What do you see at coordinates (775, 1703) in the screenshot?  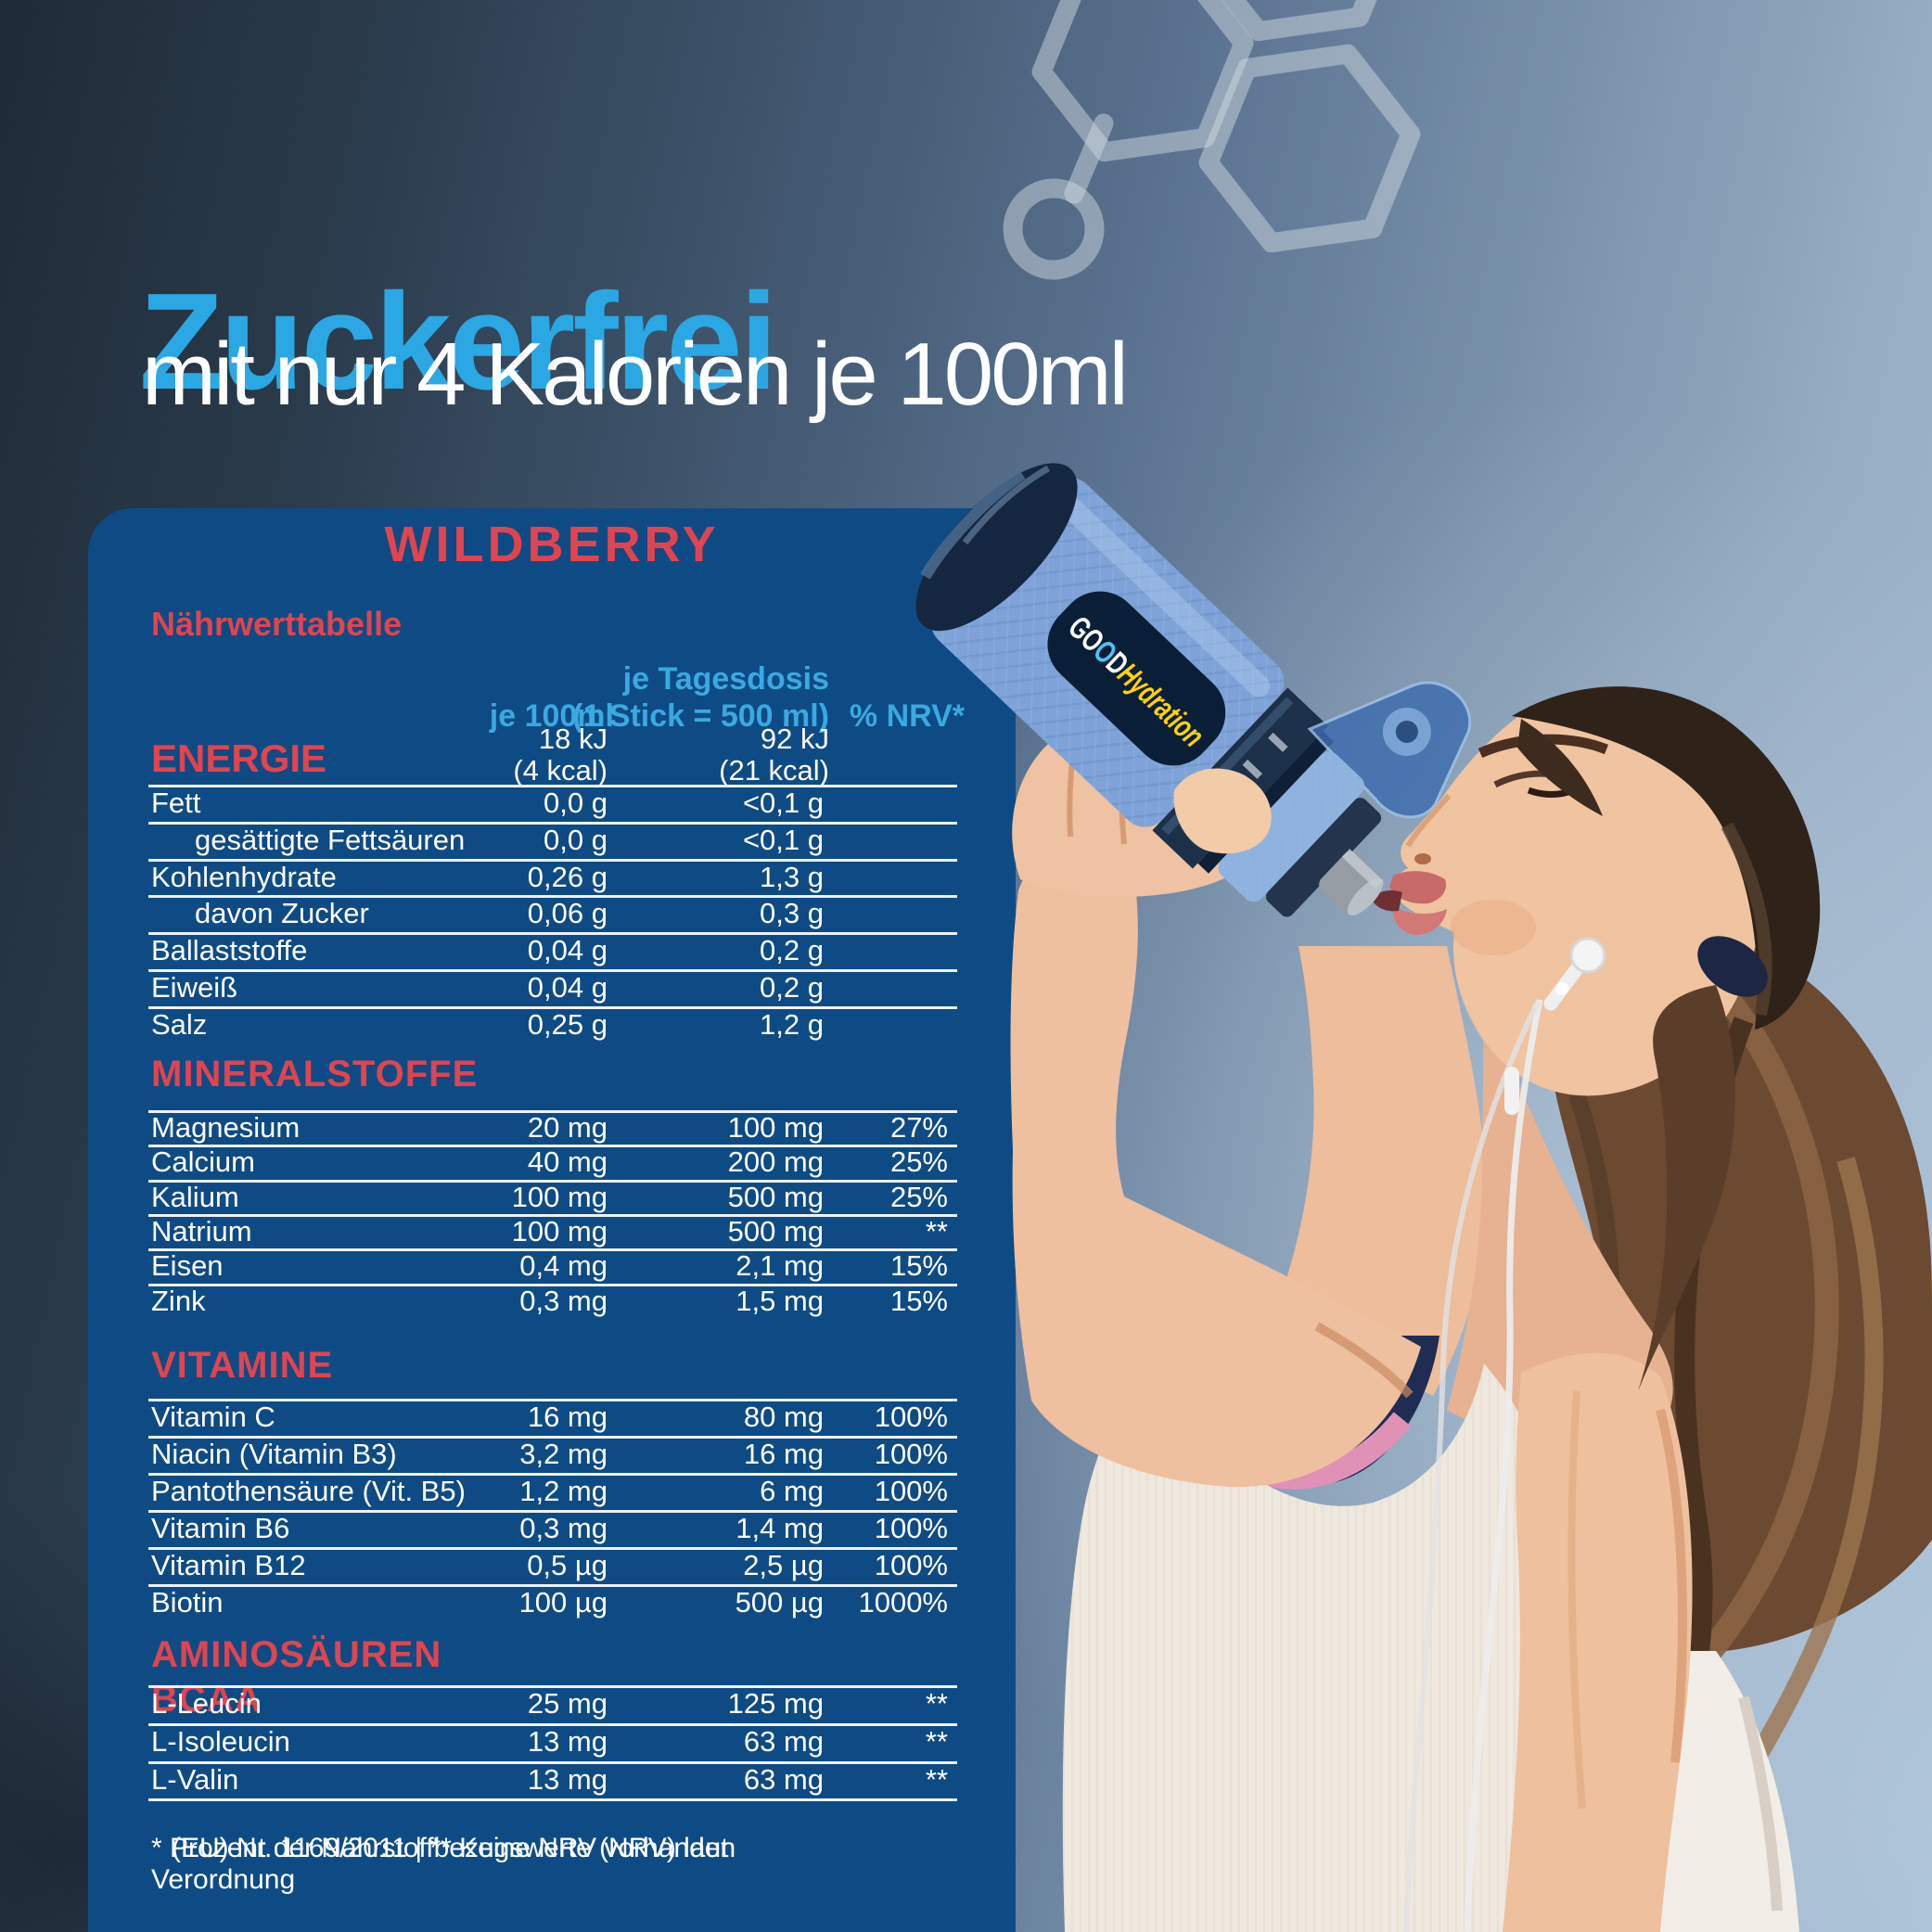 I see `value-daily-dose: 125 mg` at bounding box center [775, 1703].